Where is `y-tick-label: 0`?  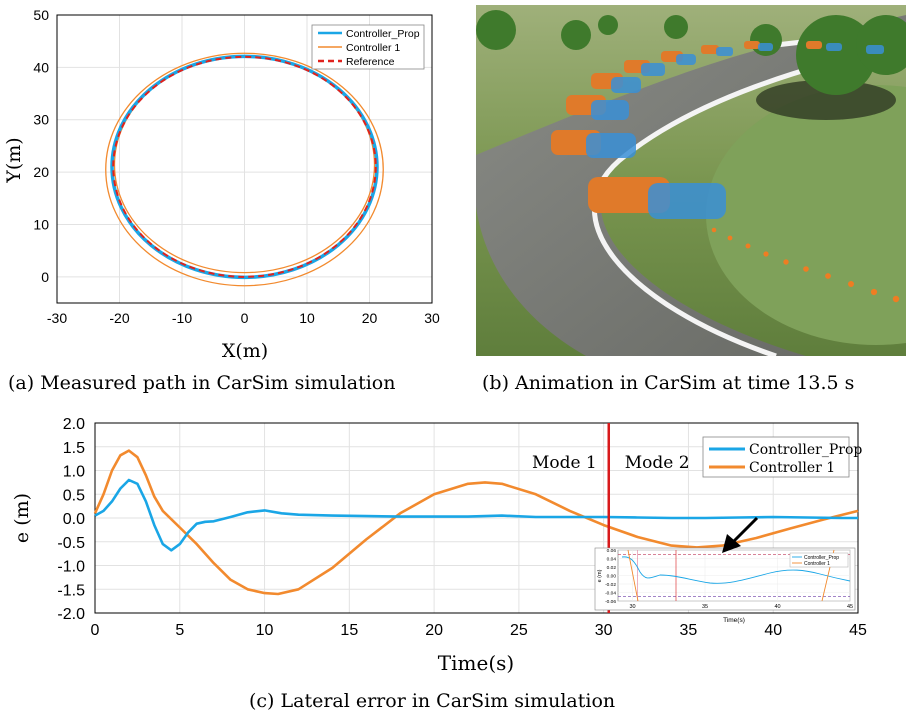 y-tick-label: 0 is located at coordinates (45, 277).